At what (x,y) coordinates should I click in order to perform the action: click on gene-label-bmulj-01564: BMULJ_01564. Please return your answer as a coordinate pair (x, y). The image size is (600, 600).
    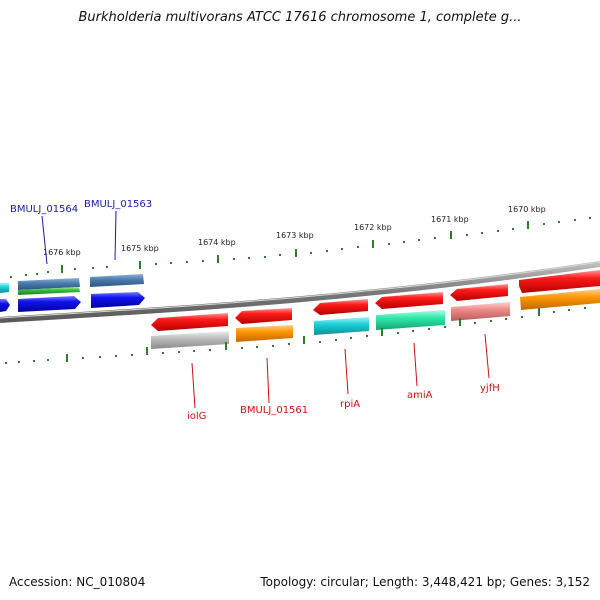
    Looking at the image, I should click on (44, 209).